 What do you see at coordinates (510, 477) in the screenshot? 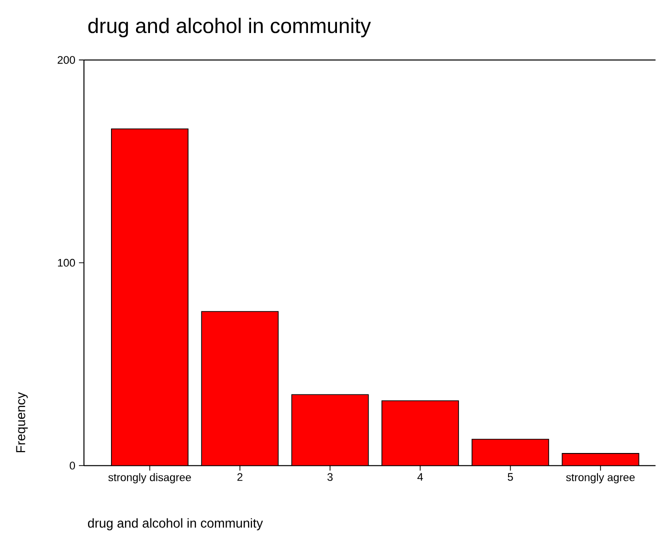
I see `x-tick-label: 5` at bounding box center [510, 477].